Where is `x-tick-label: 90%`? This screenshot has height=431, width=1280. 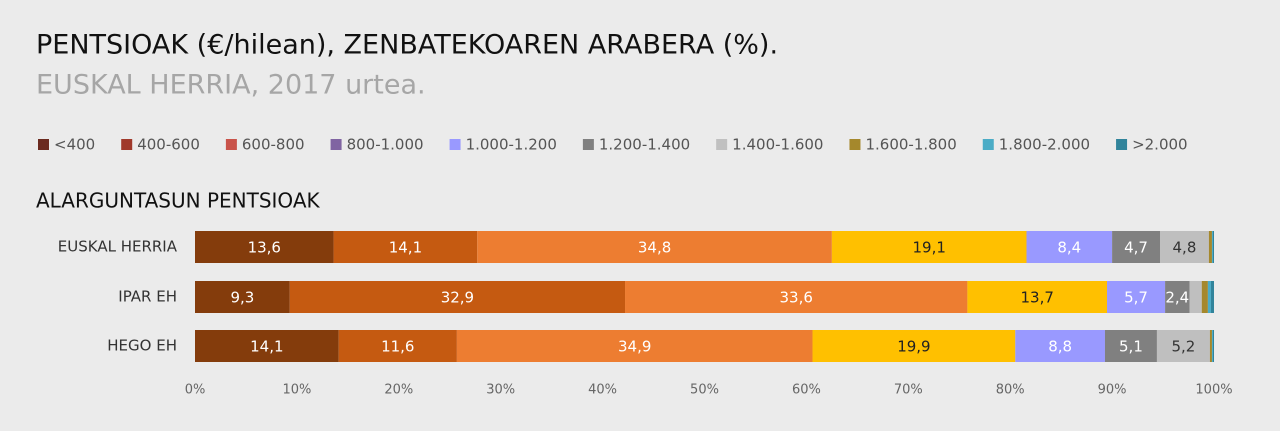 x-tick-label: 90% is located at coordinates (1112, 390).